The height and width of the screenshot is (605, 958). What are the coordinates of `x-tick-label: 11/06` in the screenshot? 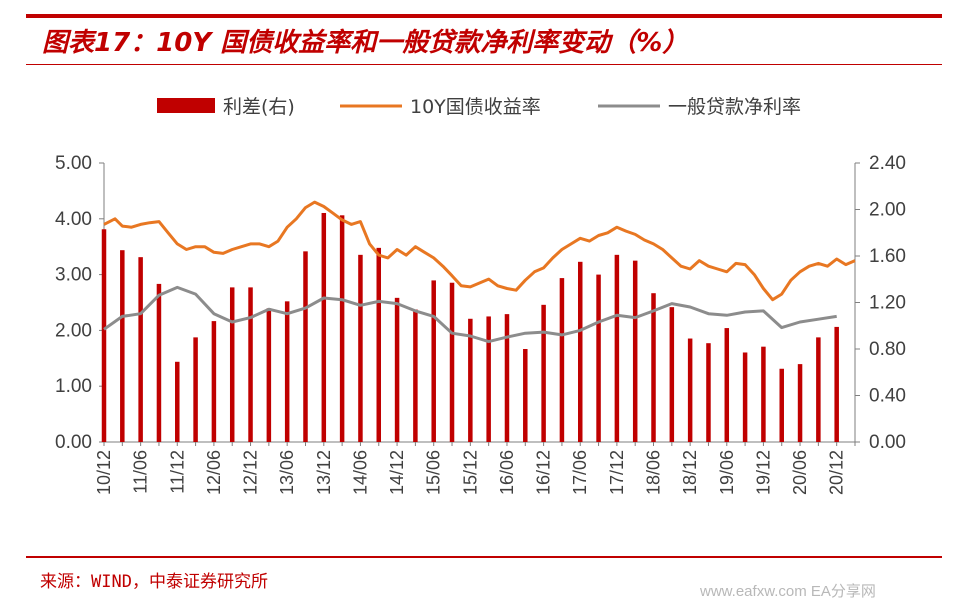 It's located at (141, 472).